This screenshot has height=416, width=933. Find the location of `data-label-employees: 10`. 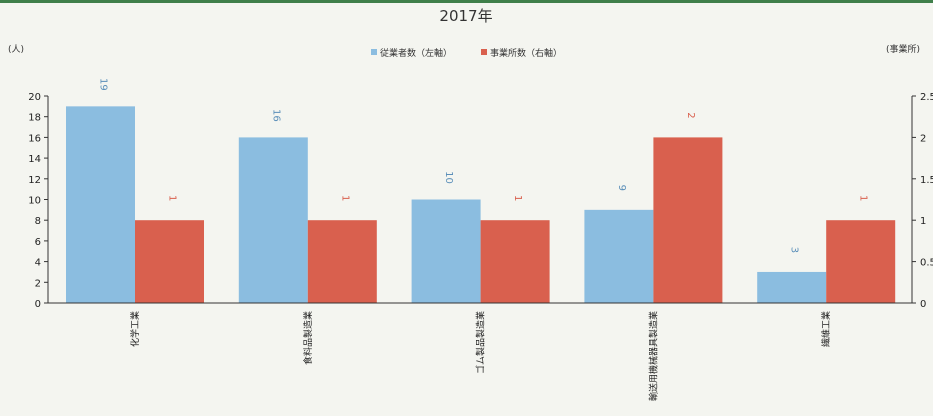

data-label-employees: 10 is located at coordinates (448, 177).